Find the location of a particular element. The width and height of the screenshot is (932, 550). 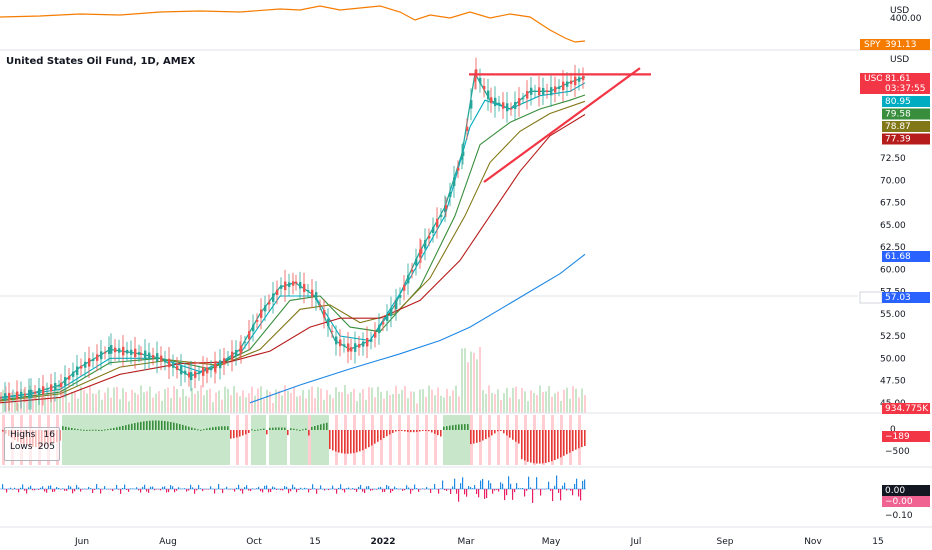

time-tick-label: 15 is located at coordinates (877, 542).